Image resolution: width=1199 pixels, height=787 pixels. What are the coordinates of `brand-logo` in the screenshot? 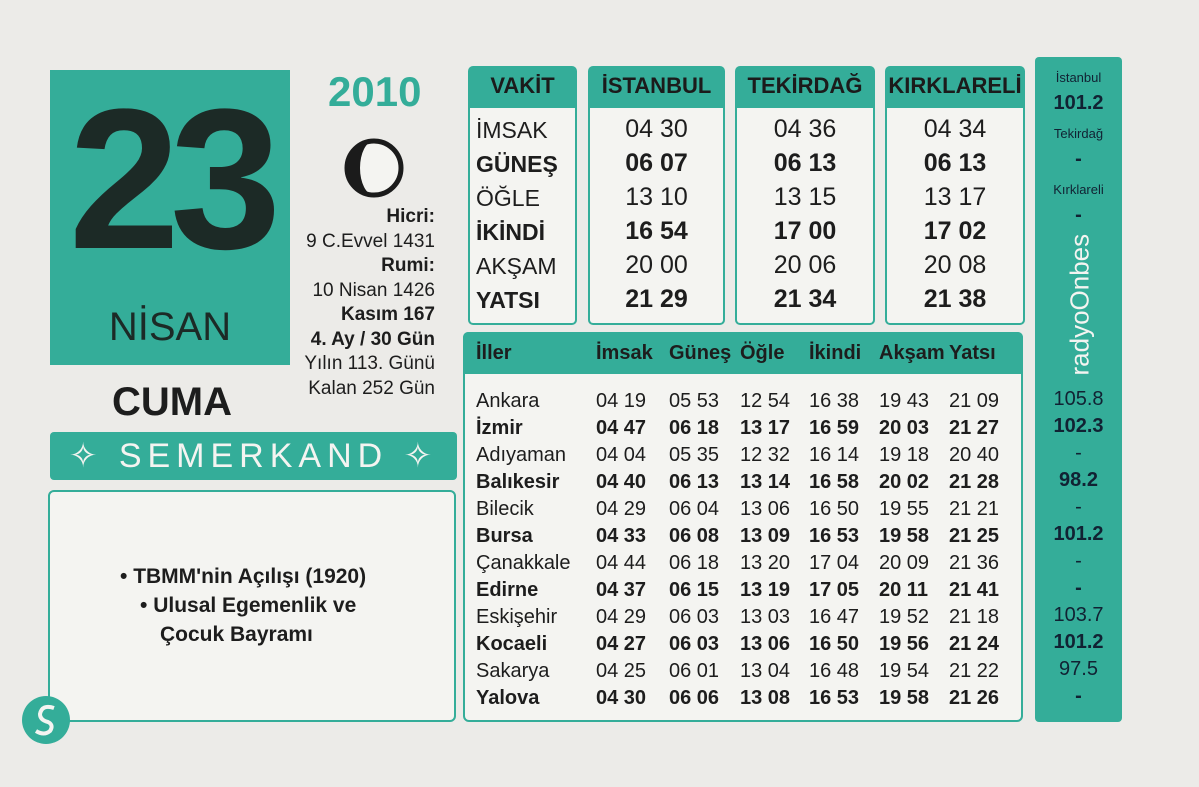 It's located at (46, 720).